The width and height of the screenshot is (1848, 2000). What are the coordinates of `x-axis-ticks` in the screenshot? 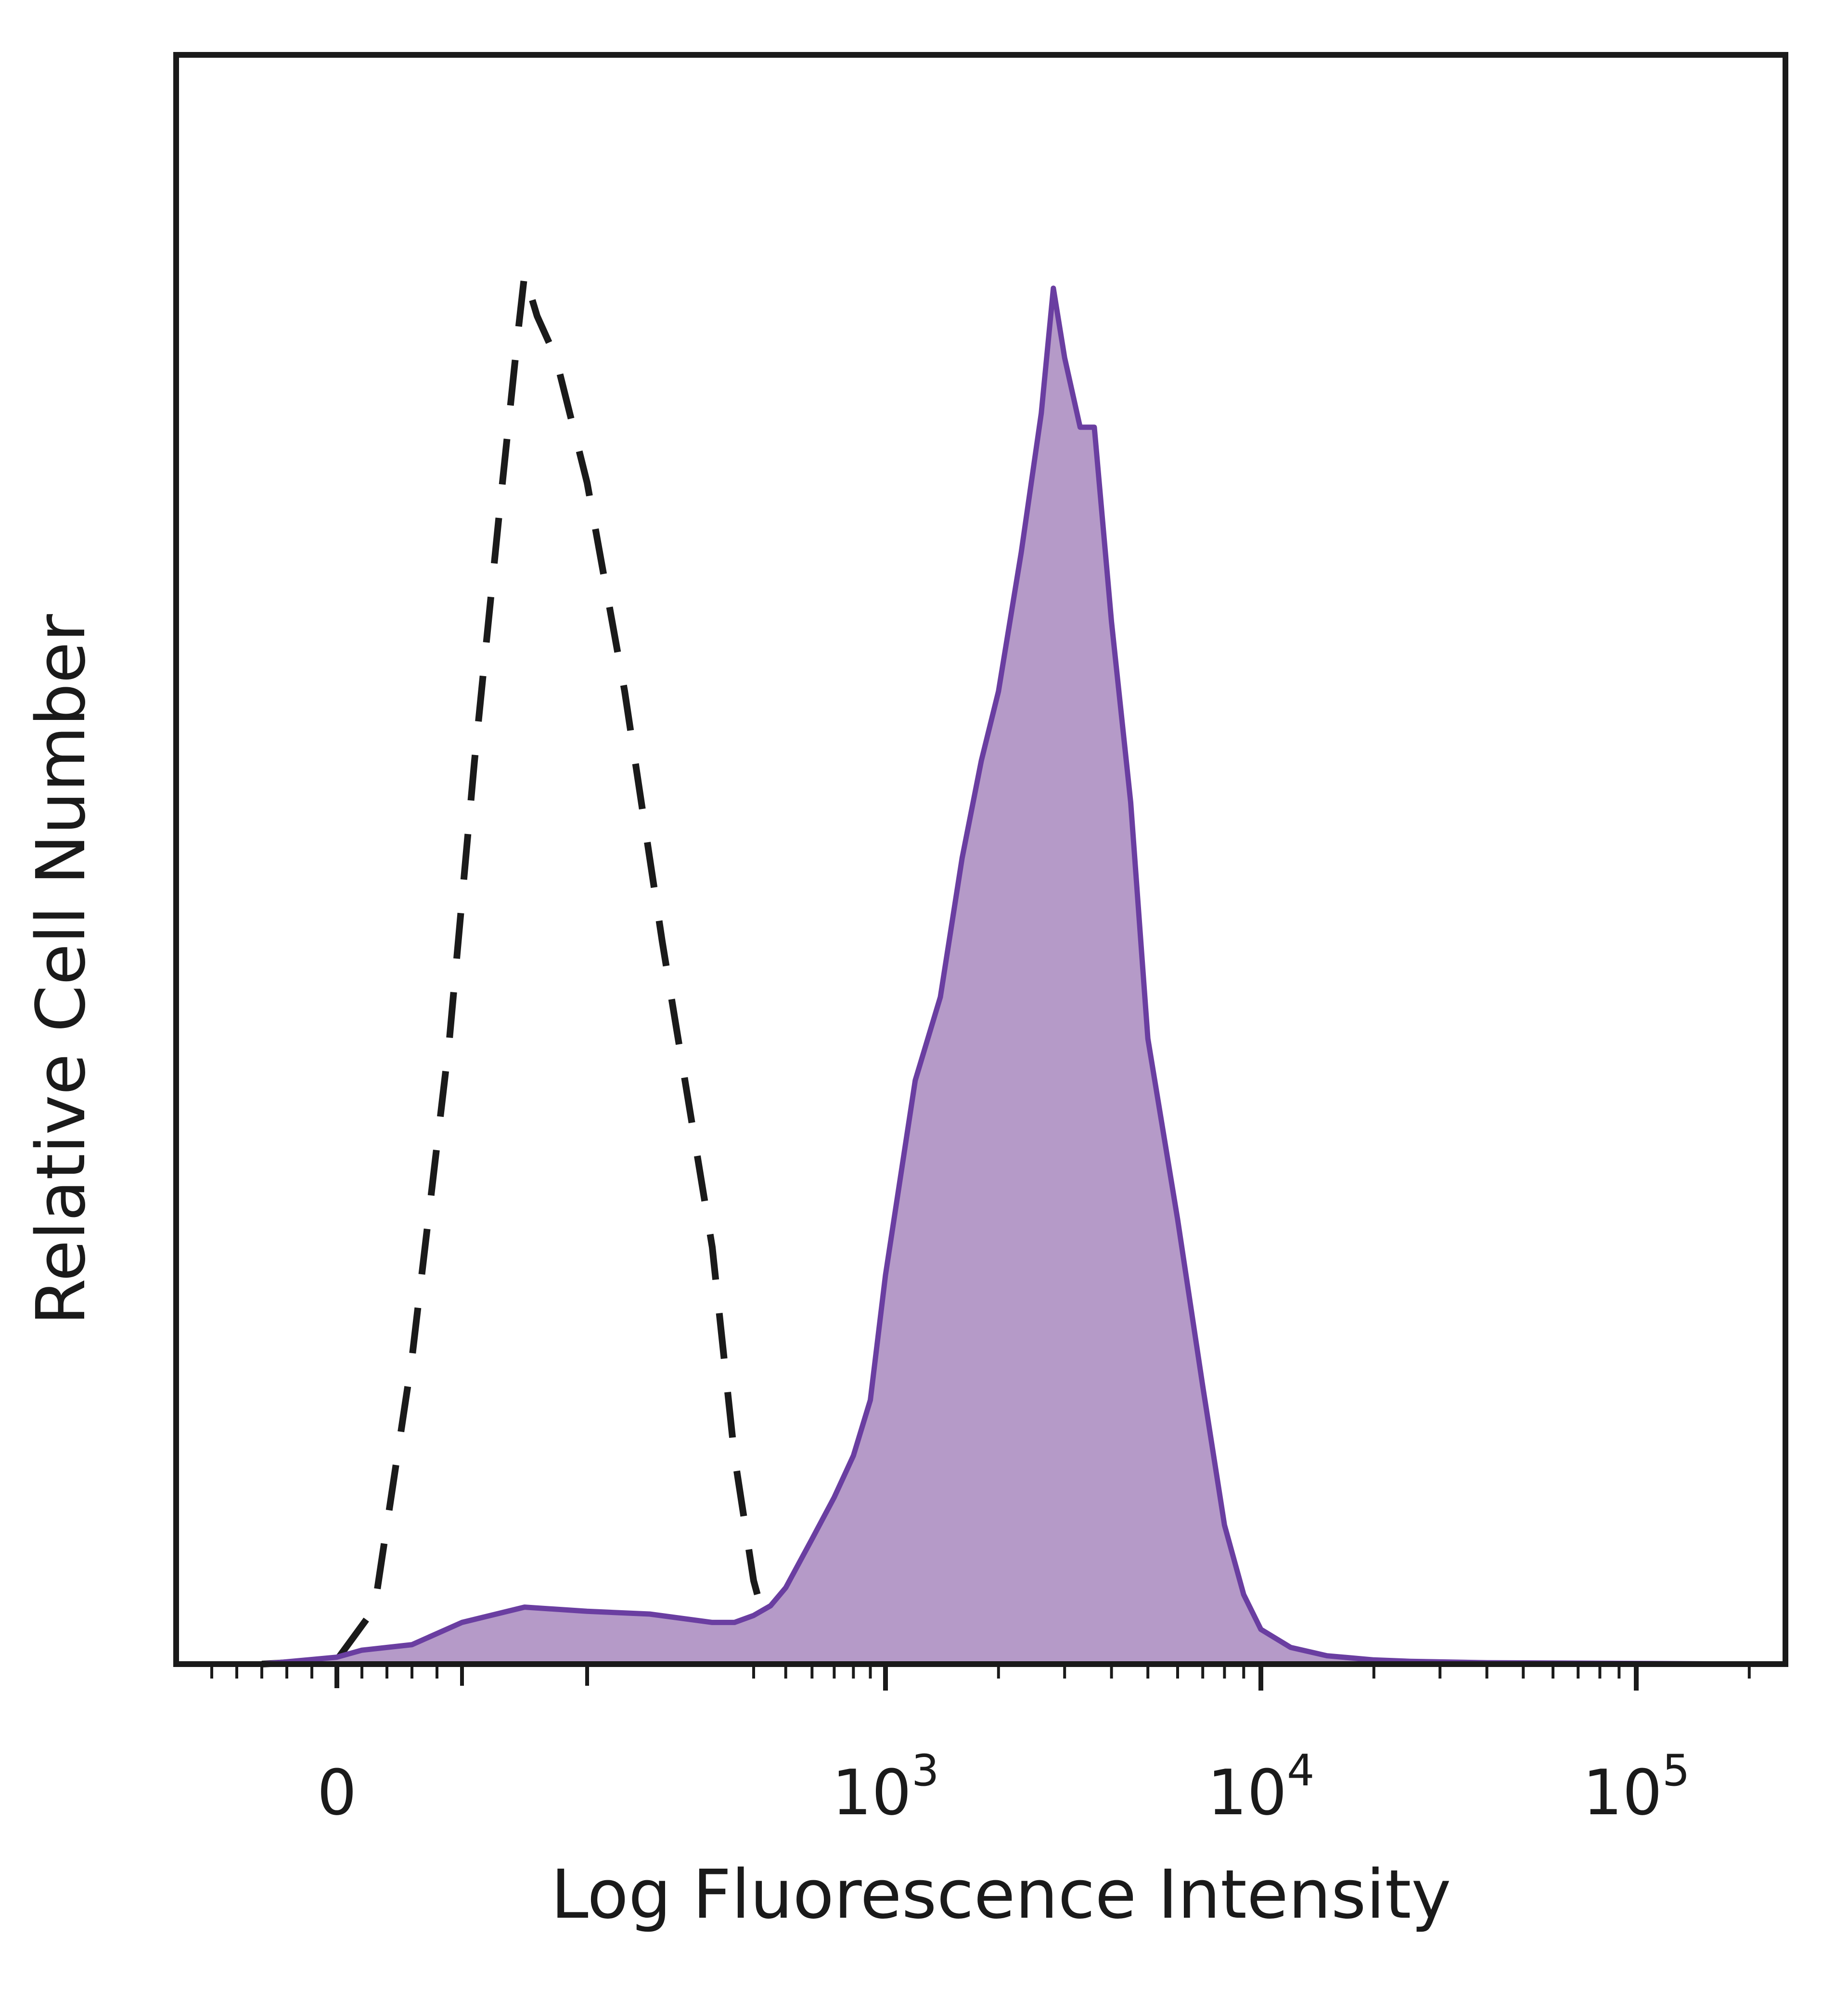 It's located at (980, 1677).